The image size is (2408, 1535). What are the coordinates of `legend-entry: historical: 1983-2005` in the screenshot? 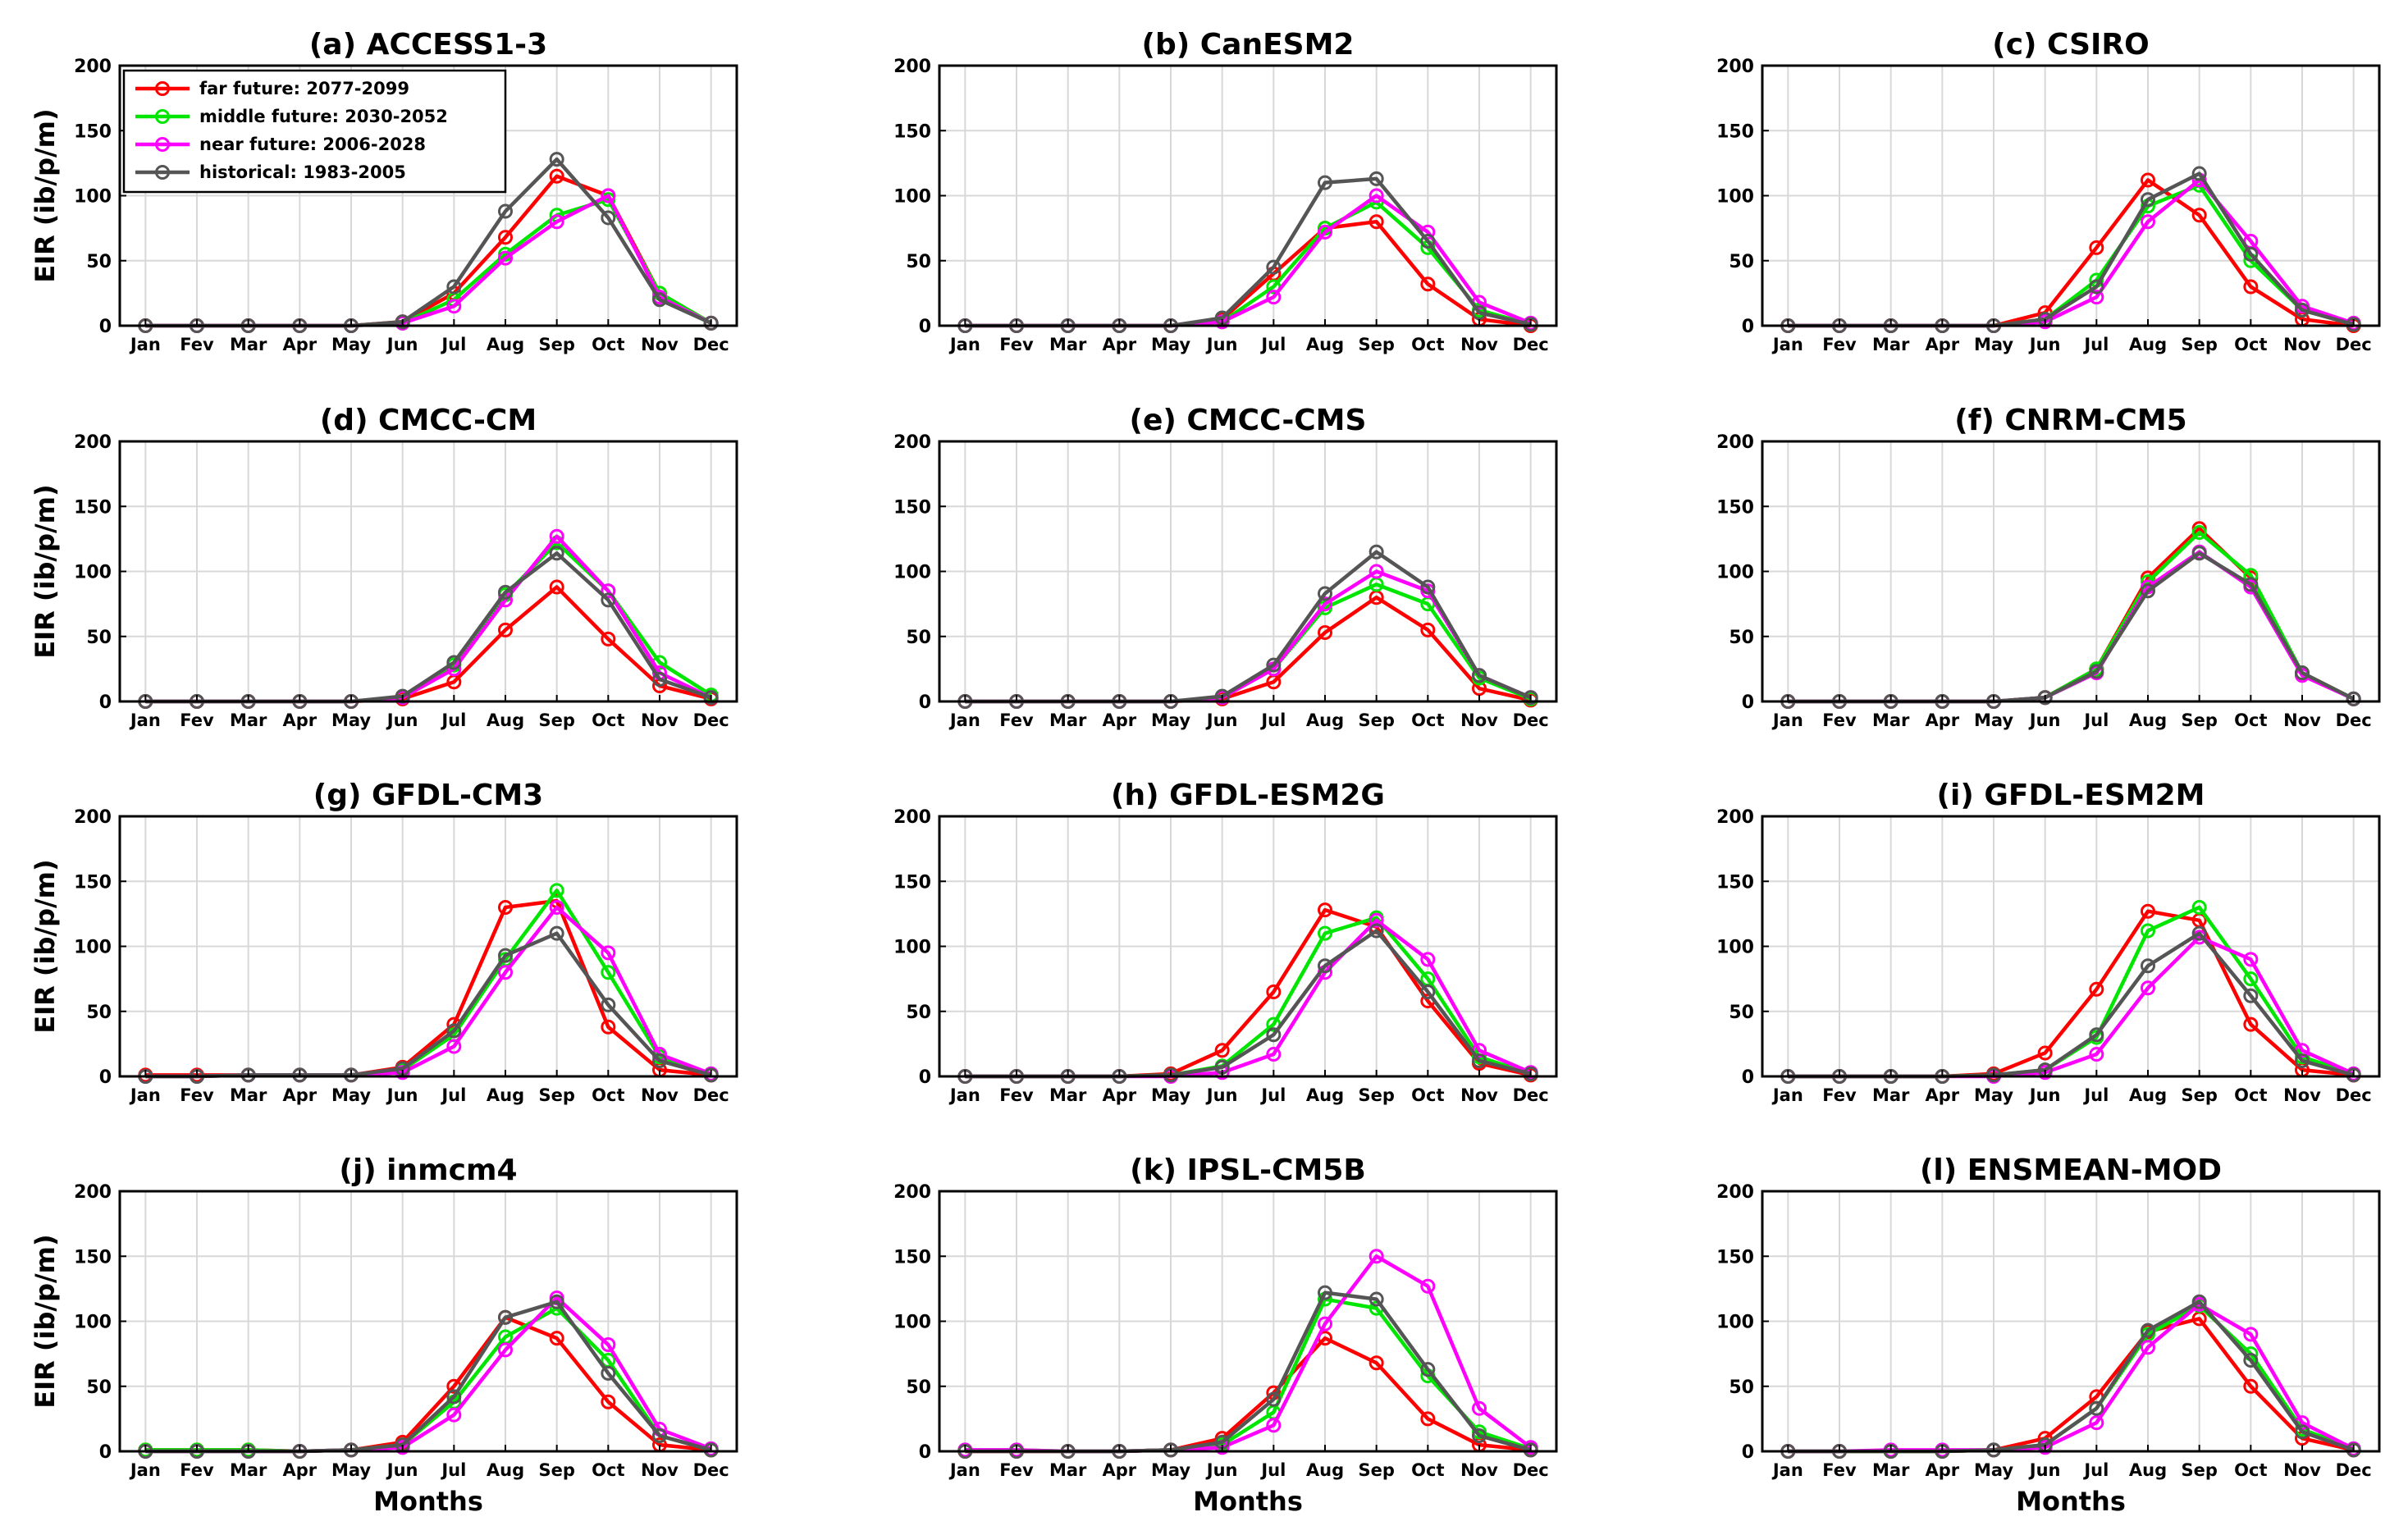 It's located at (270, 172).